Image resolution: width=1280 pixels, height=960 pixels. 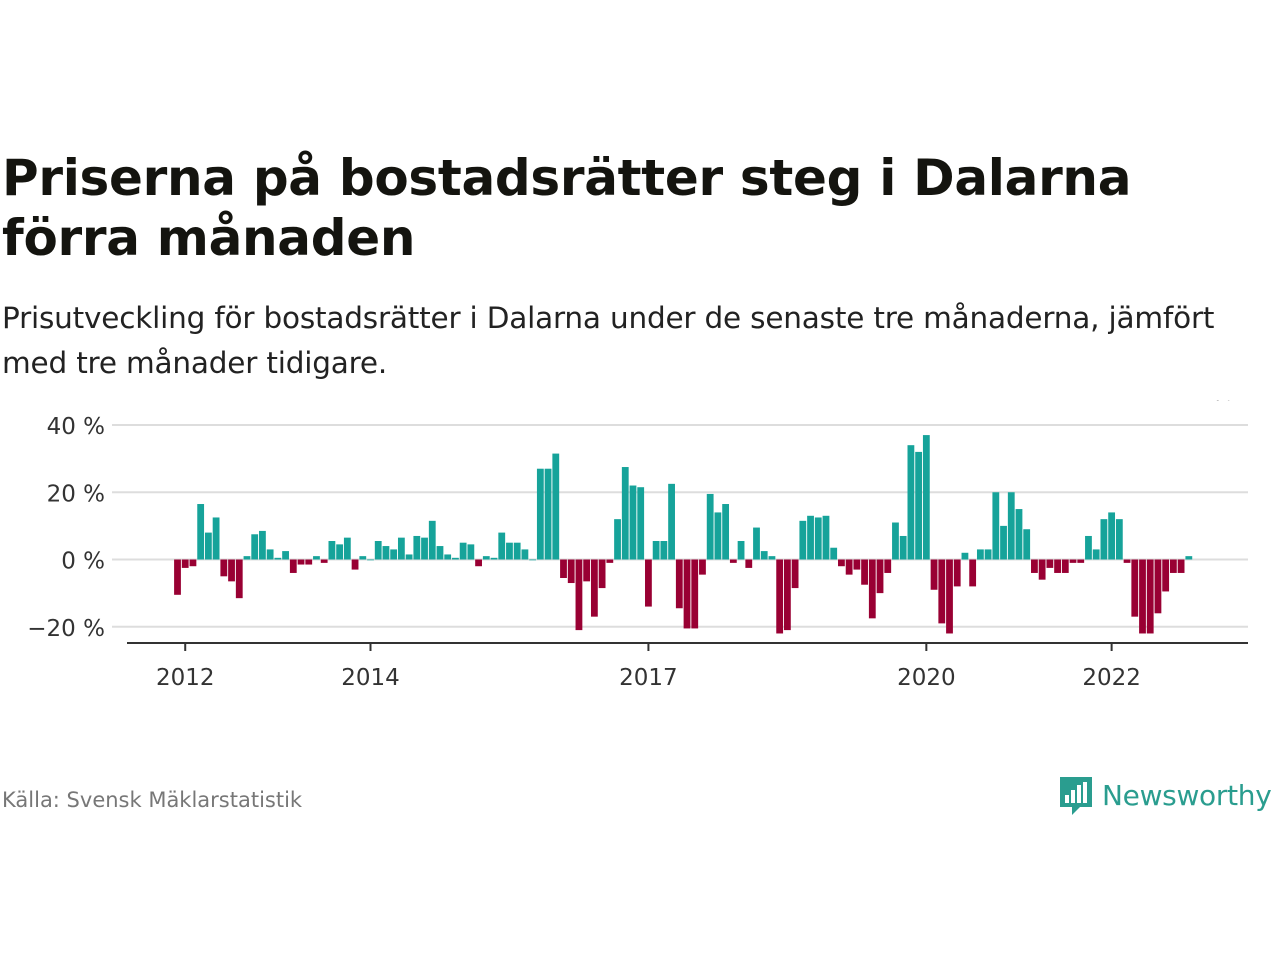 I want to click on x-tick-label: 2014, so click(x=370, y=678).